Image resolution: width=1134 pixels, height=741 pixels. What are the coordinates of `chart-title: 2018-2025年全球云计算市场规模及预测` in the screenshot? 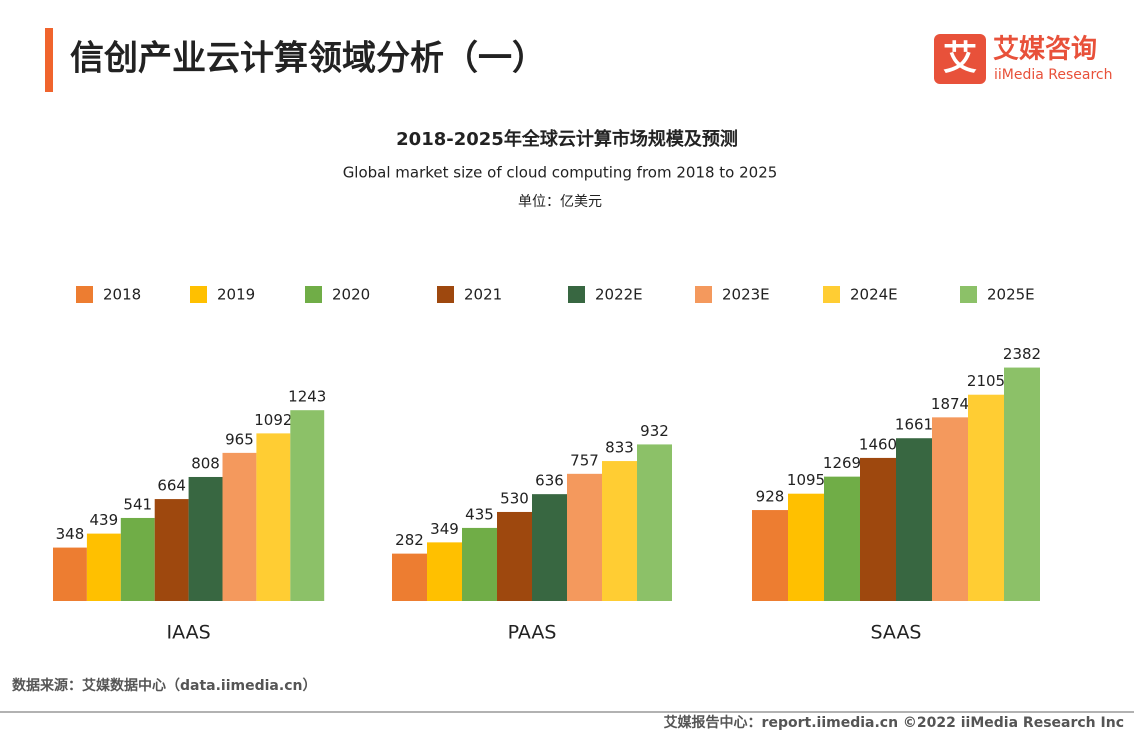 It's located at (567, 139).